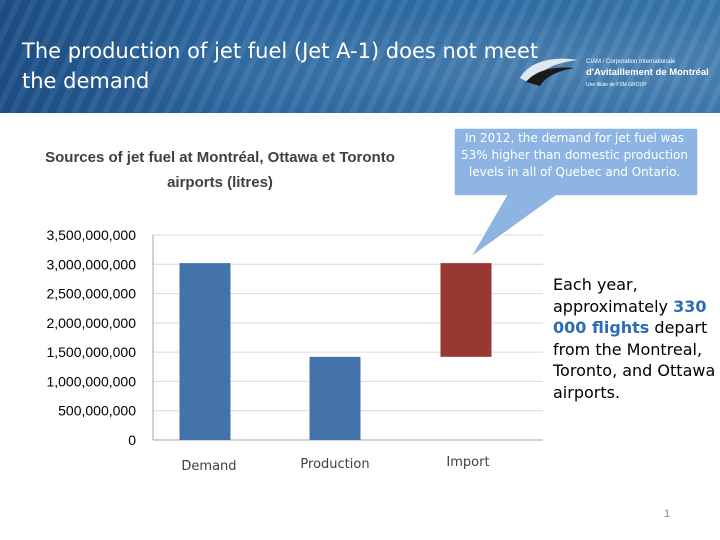 Image resolution: width=720 pixels, height=540 pixels. I want to click on bar-production, so click(335, 398).